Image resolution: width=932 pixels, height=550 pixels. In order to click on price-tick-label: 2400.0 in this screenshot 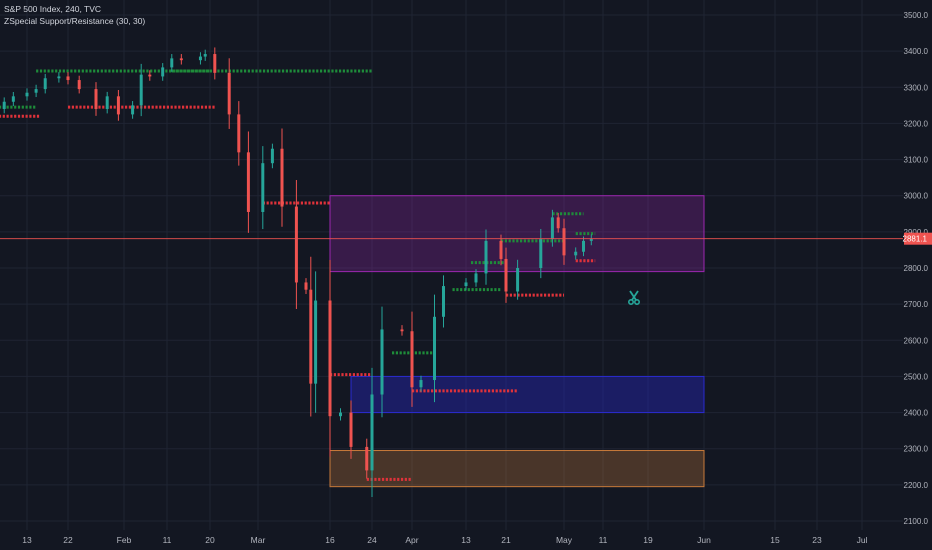, I will do `click(916, 413)`.